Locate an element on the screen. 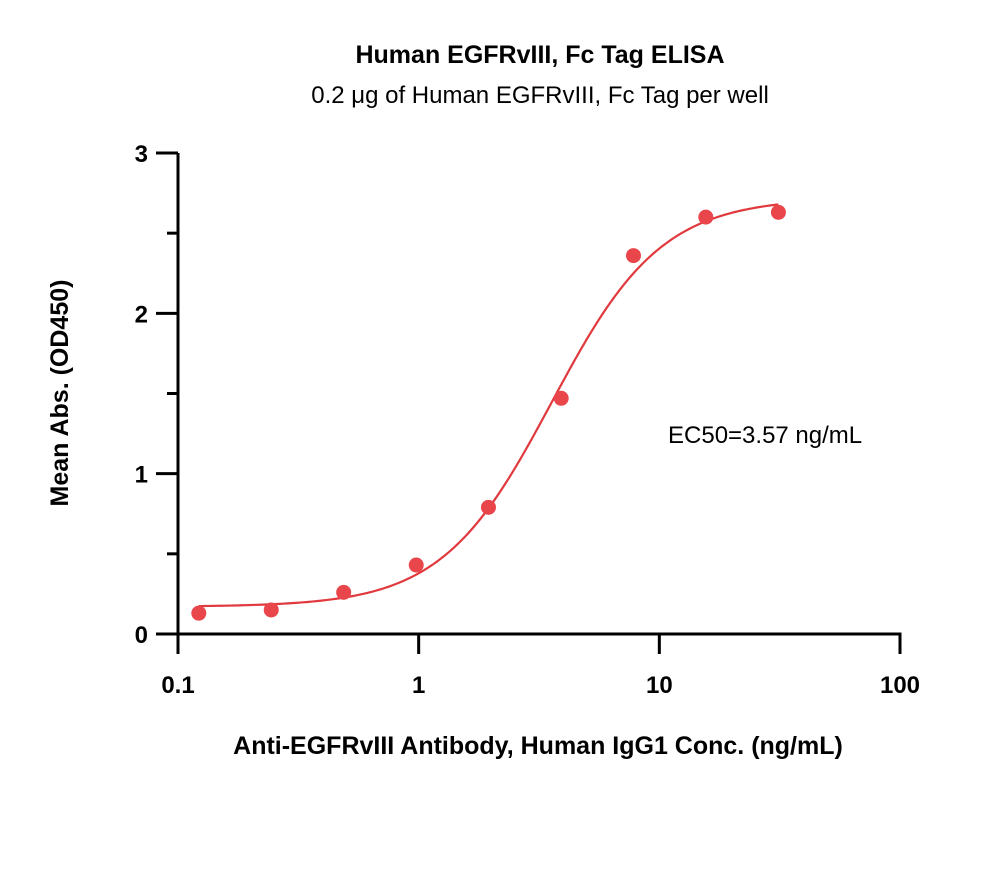  y-axis-title: Mean Abs. (OD450) is located at coordinates (60, 393).